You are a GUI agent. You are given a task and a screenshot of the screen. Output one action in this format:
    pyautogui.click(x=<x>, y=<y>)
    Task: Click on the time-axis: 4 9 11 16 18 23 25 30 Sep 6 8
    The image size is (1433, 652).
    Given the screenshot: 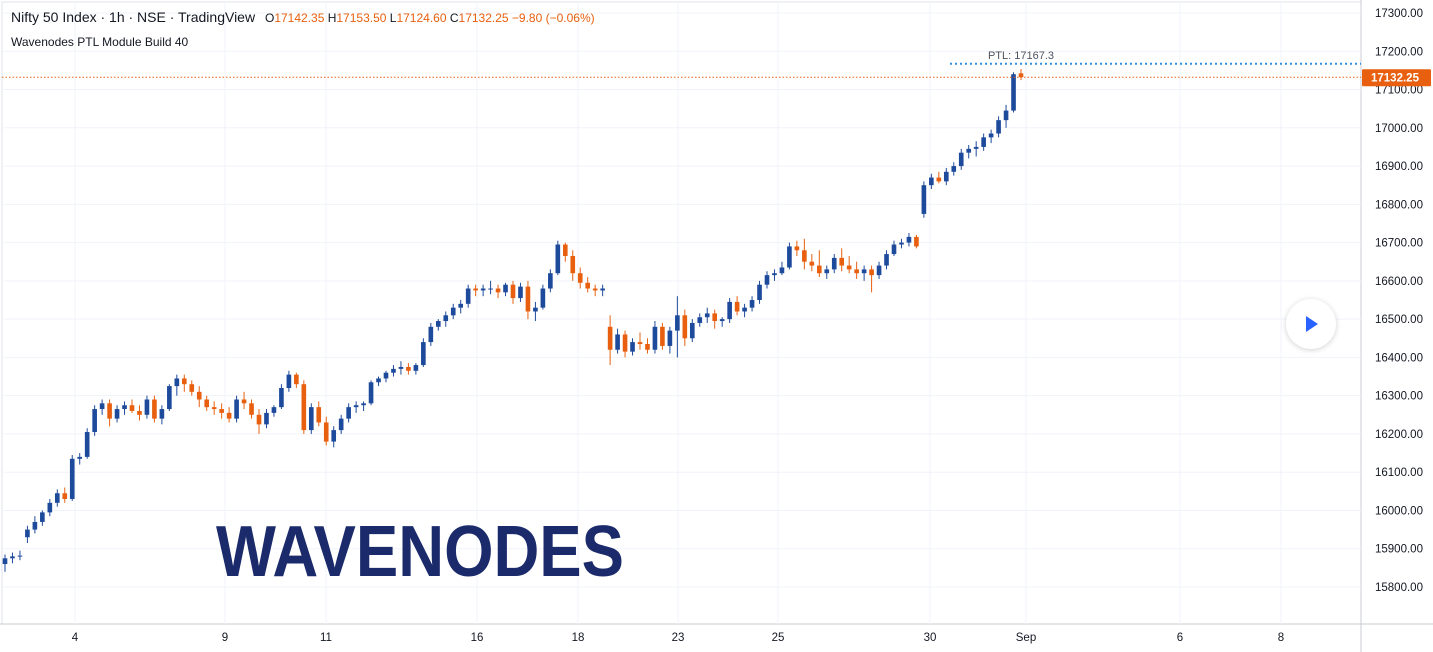 What is the action you would take?
    pyautogui.click(x=678, y=638)
    